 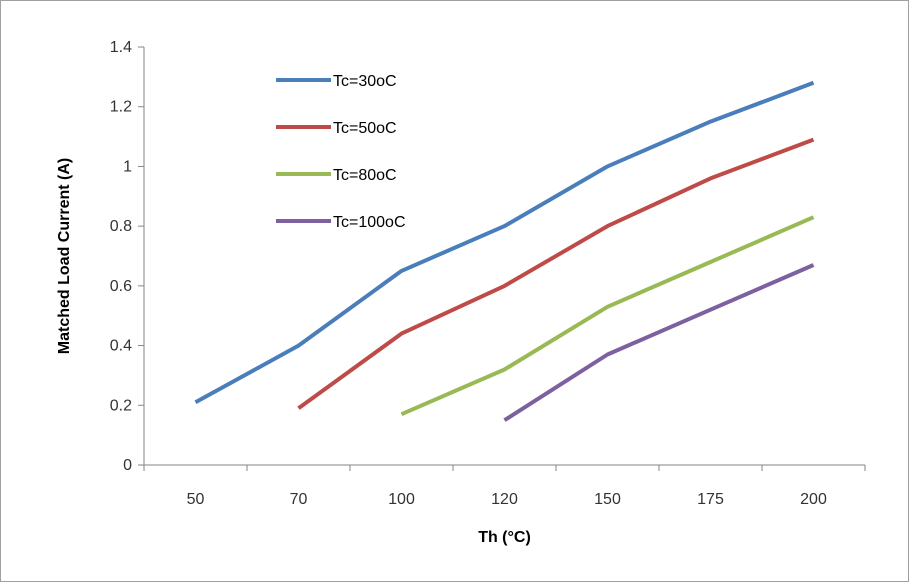 What do you see at coordinates (196, 499) in the screenshot?
I see `x-tick-label: 50` at bounding box center [196, 499].